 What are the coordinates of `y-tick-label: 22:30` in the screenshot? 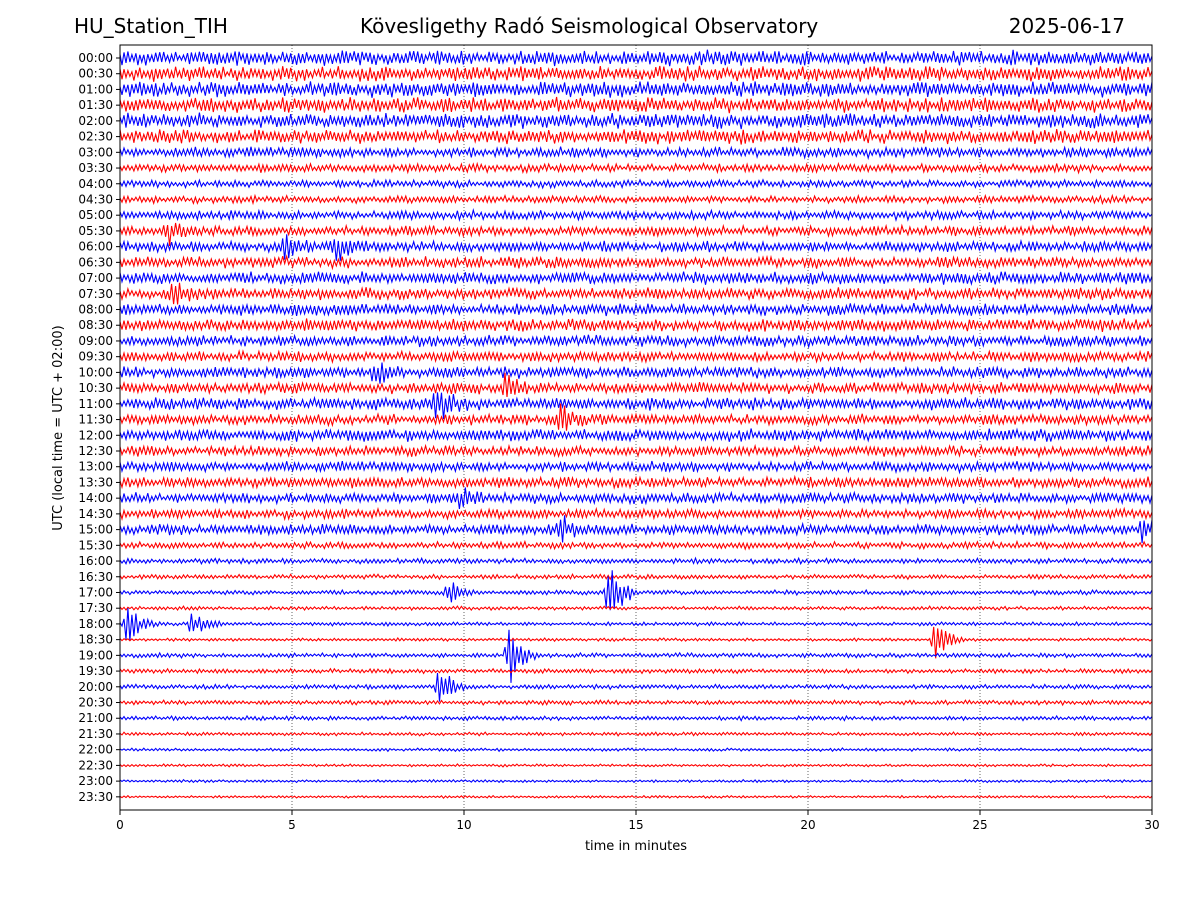 It's located at (95, 765).